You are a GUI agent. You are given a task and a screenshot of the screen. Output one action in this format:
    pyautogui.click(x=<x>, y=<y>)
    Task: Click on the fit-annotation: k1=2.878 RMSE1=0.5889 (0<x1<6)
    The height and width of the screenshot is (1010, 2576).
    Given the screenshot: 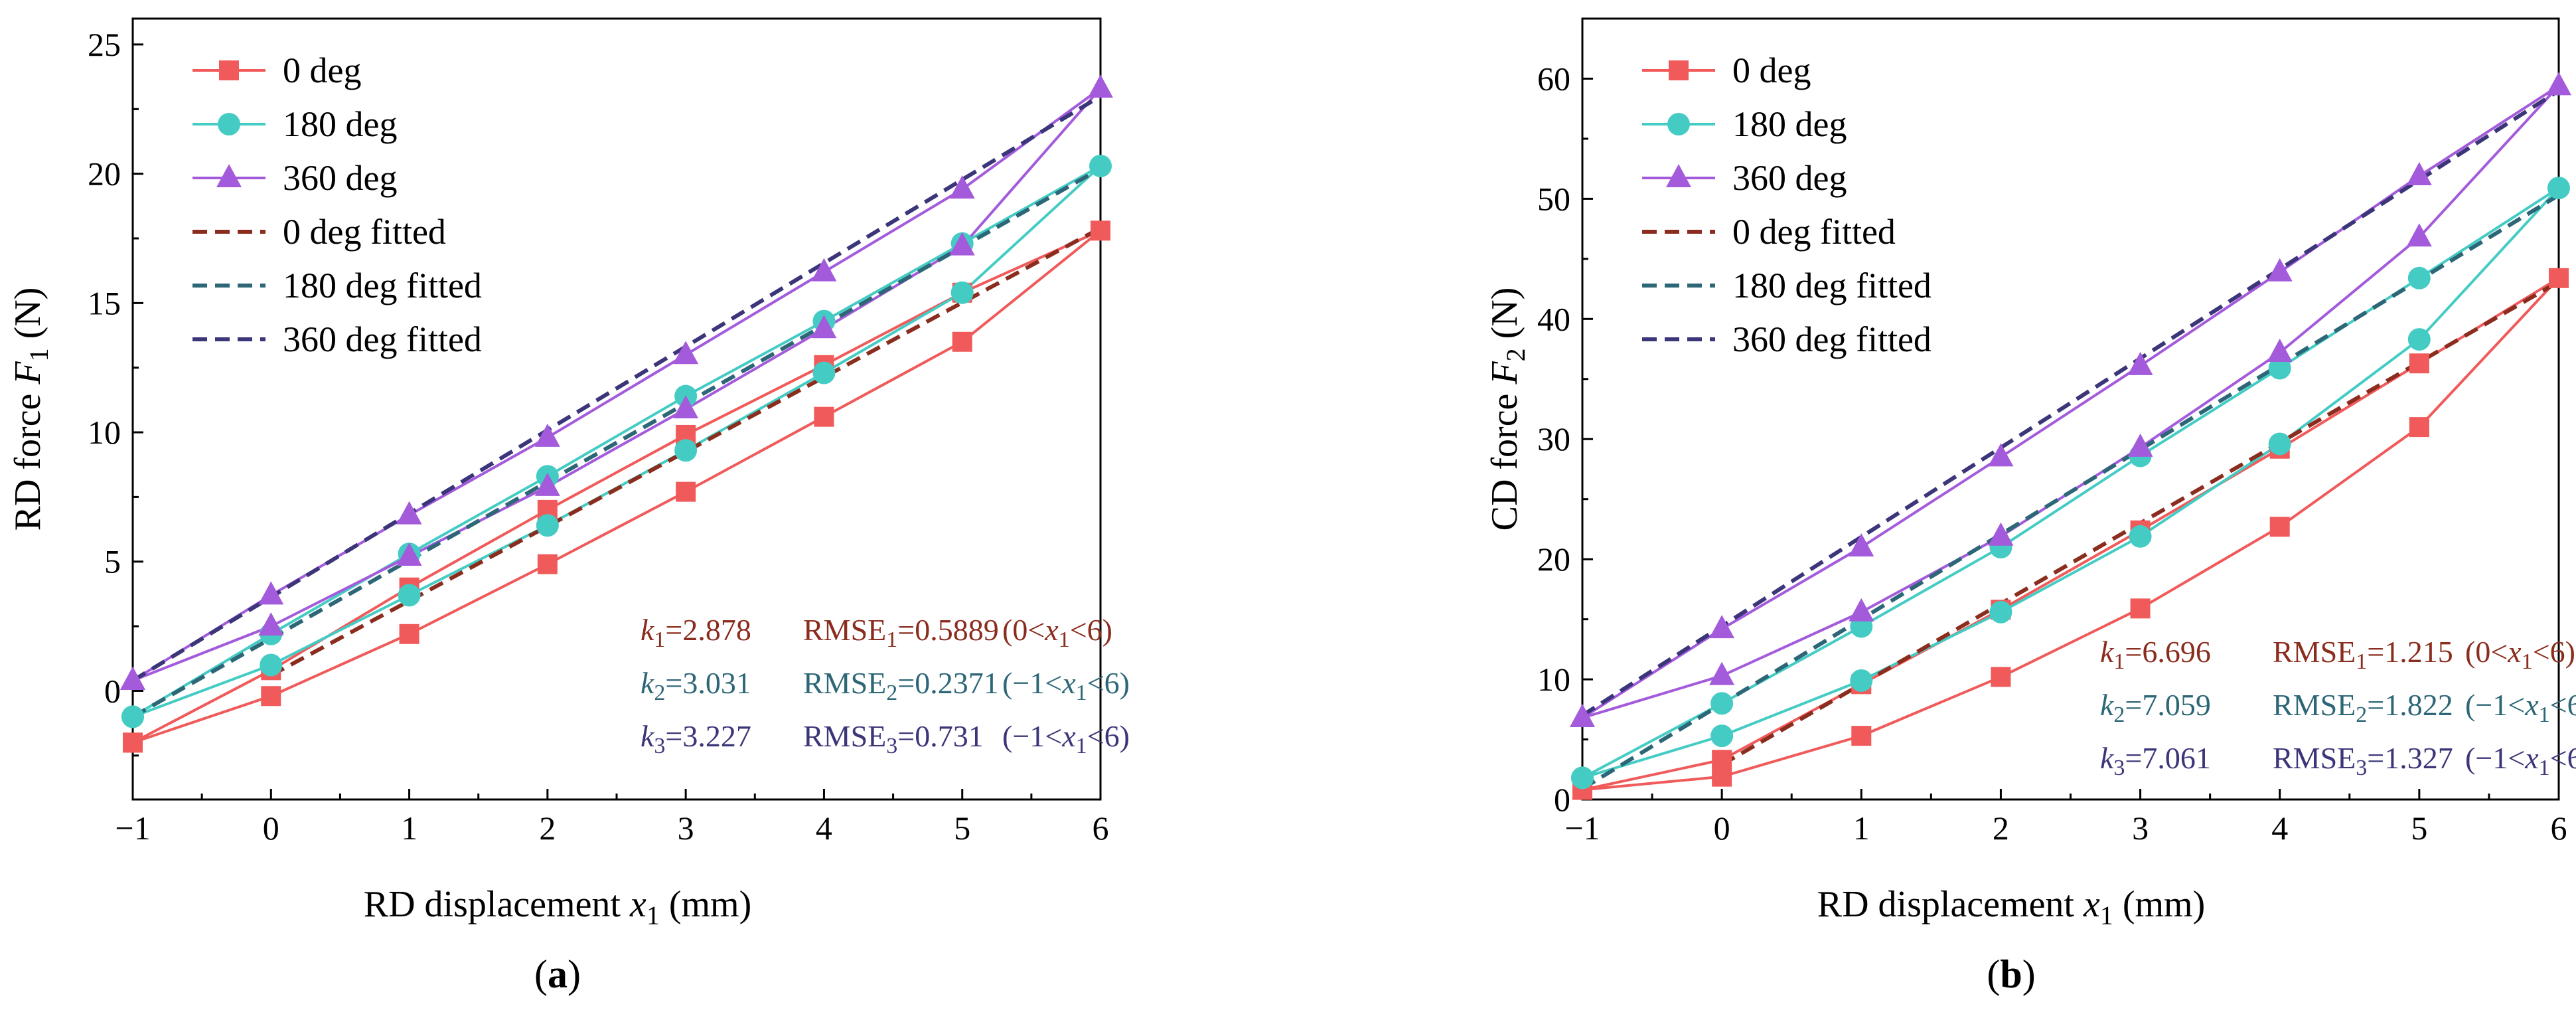 What is the action you would take?
    pyautogui.click(x=877, y=632)
    